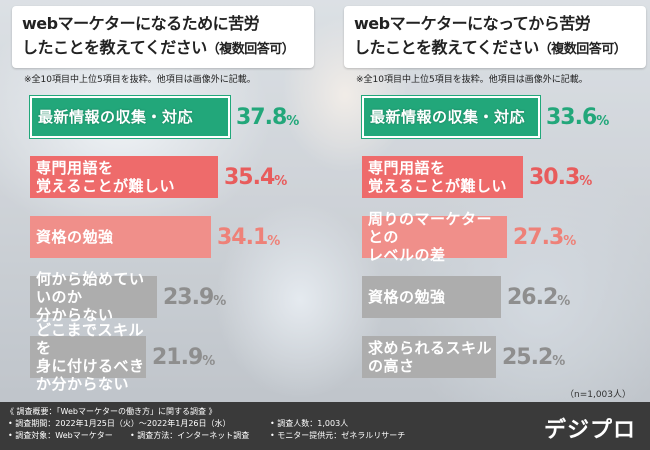  Describe the element at coordinates (582, 49) in the screenshot. I see `chart-right-title-suffix: （複数回答可）` at that location.